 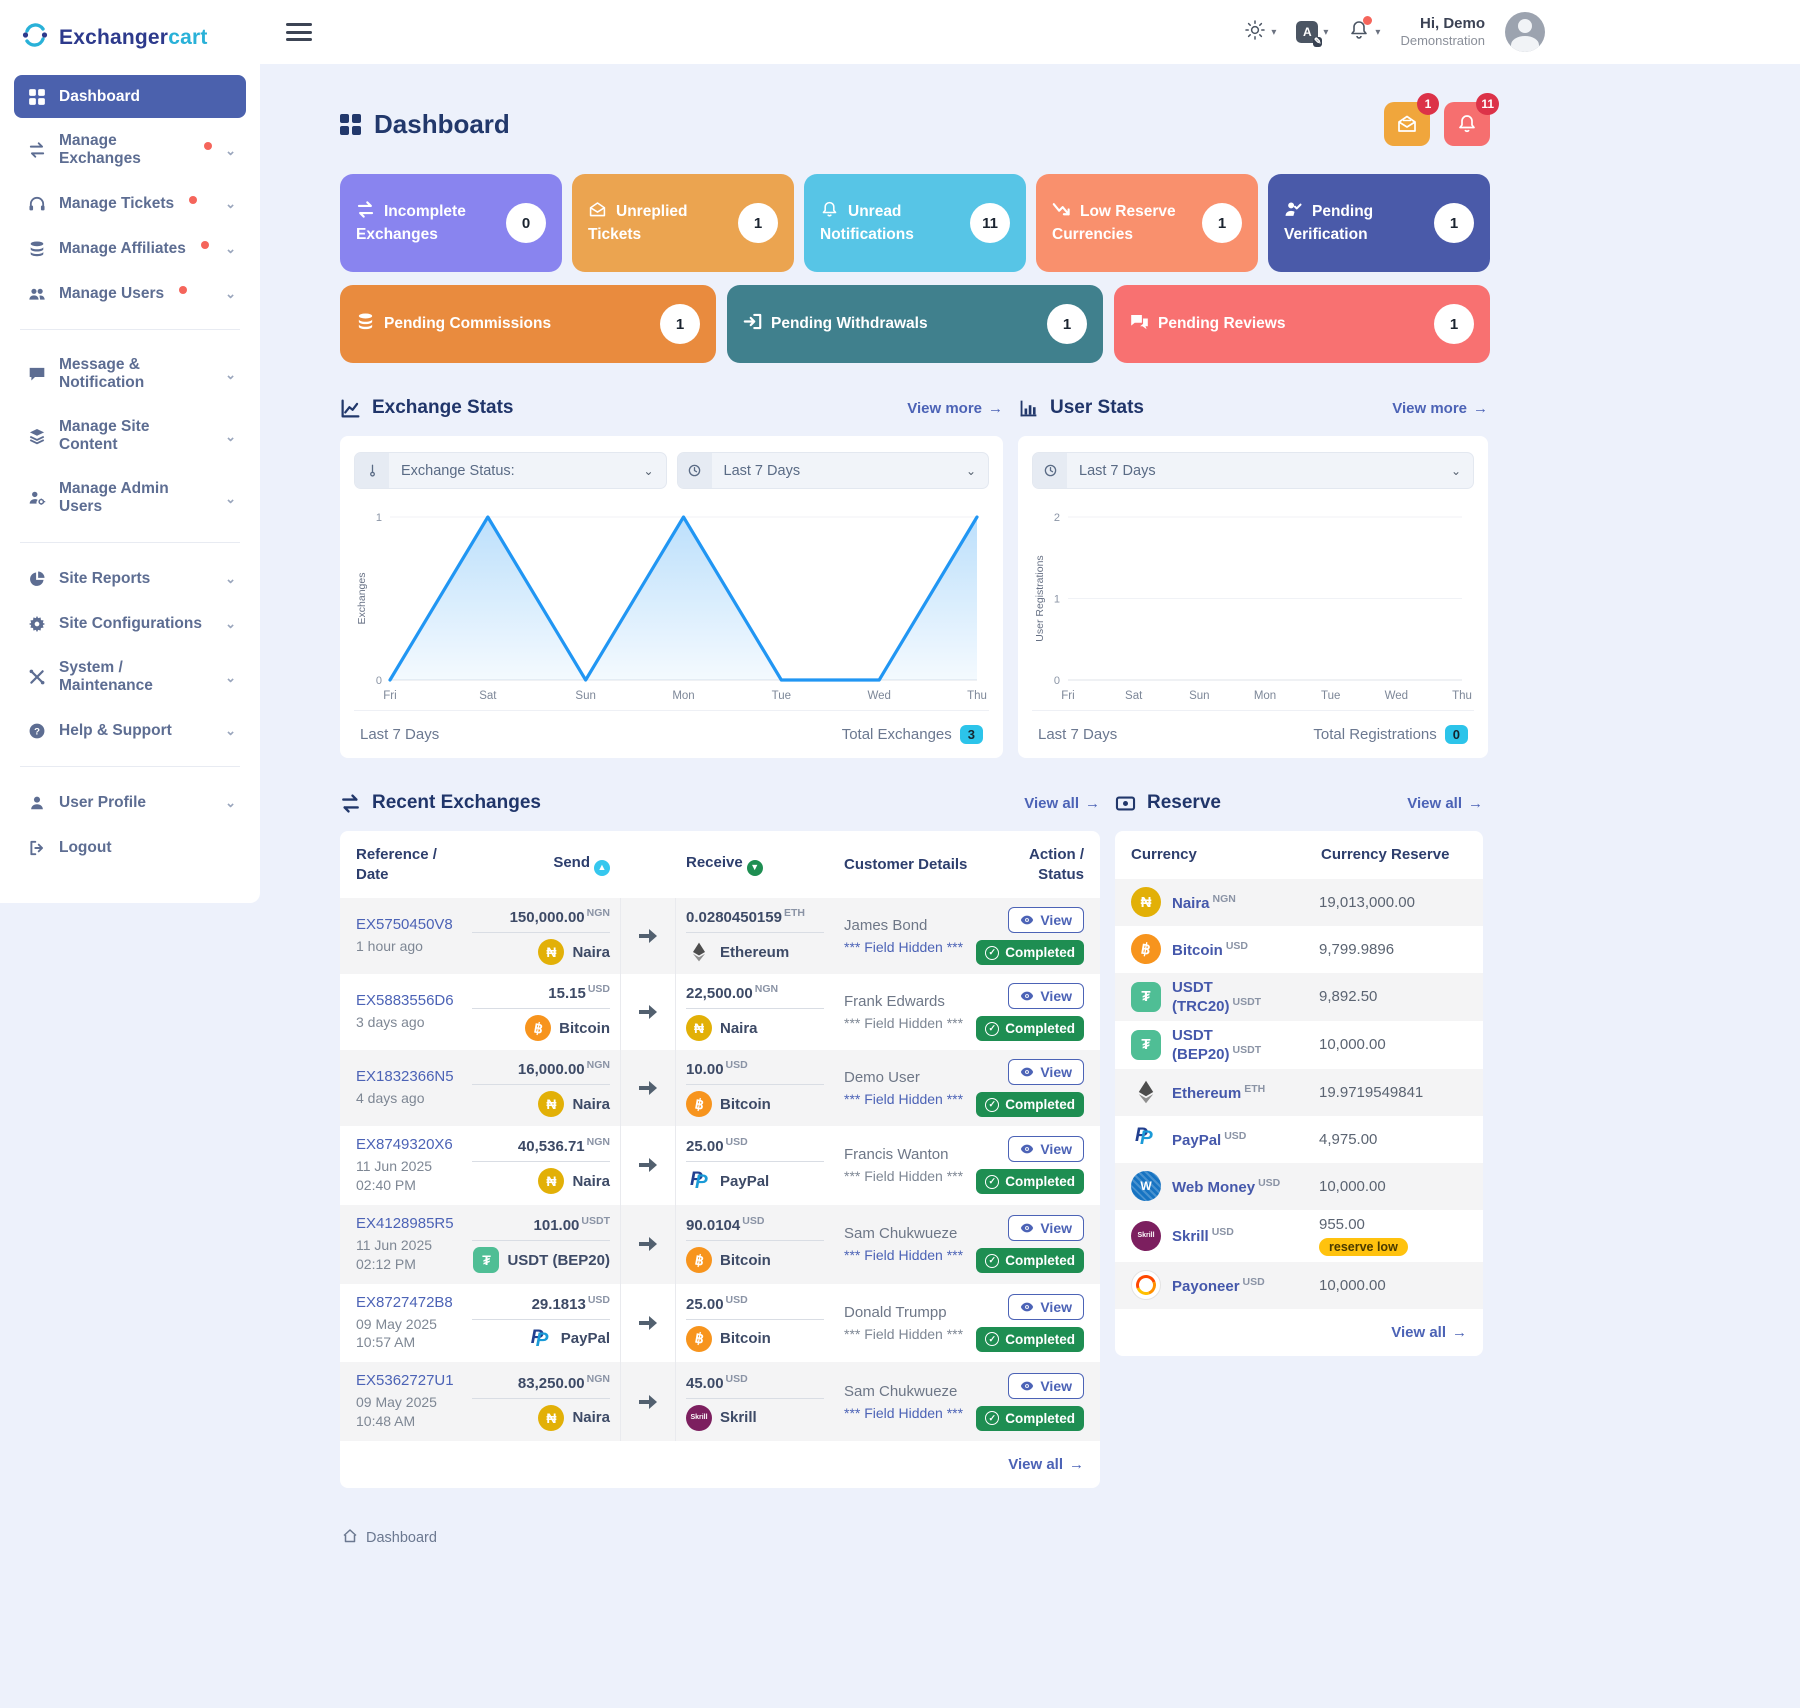 I want to click on card-label: Incomplete Exchanges, so click(x=411, y=223).